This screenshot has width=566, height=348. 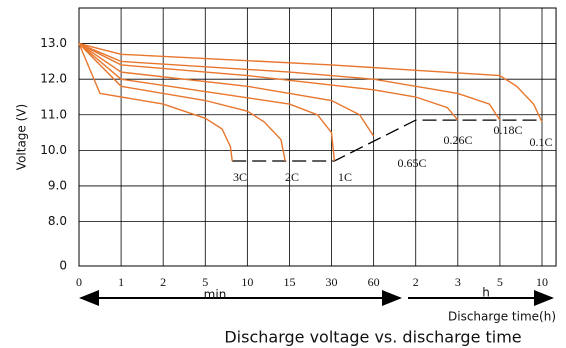 What do you see at coordinates (215, 295) in the screenshot?
I see `min-label: min` at bounding box center [215, 295].